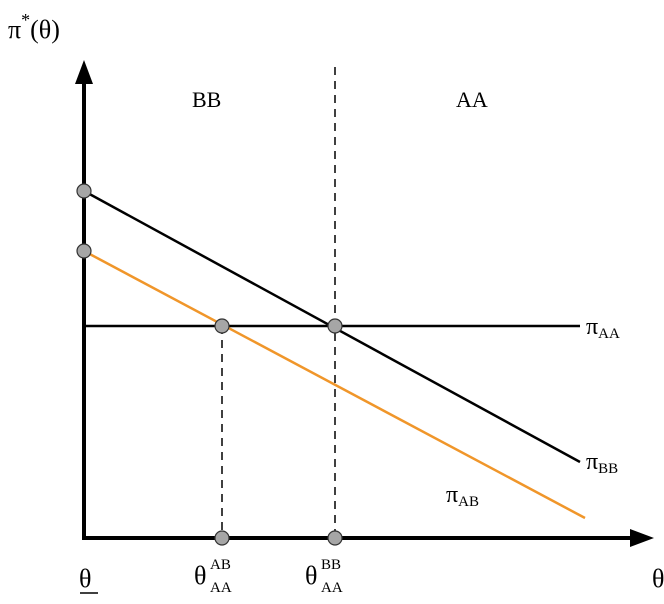  What do you see at coordinates (592, 327) in the screenshot?
I see `label-pi-aa-base: π` at bounding box center [592, 327].